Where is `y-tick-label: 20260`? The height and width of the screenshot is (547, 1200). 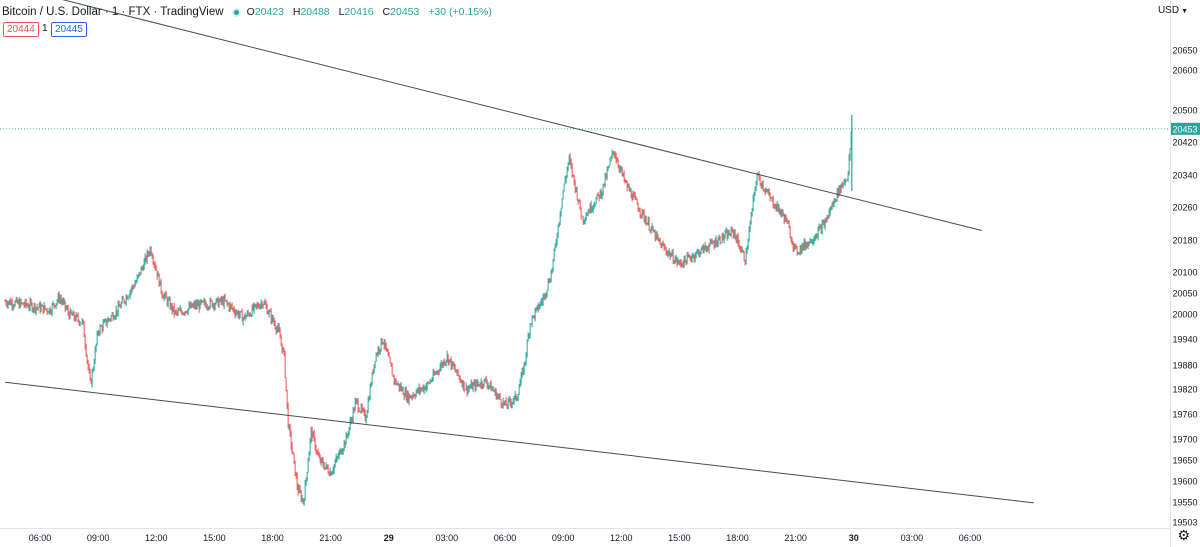 y-tick-label: 20260 is located at coordinates (1184, 208).